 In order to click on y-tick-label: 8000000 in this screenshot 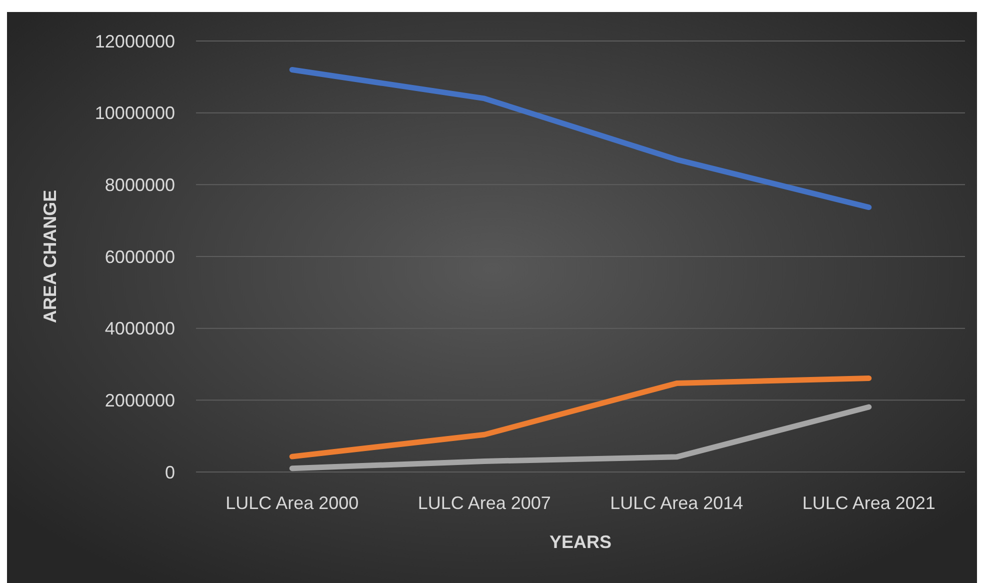, I will do `click(139, 184)`.